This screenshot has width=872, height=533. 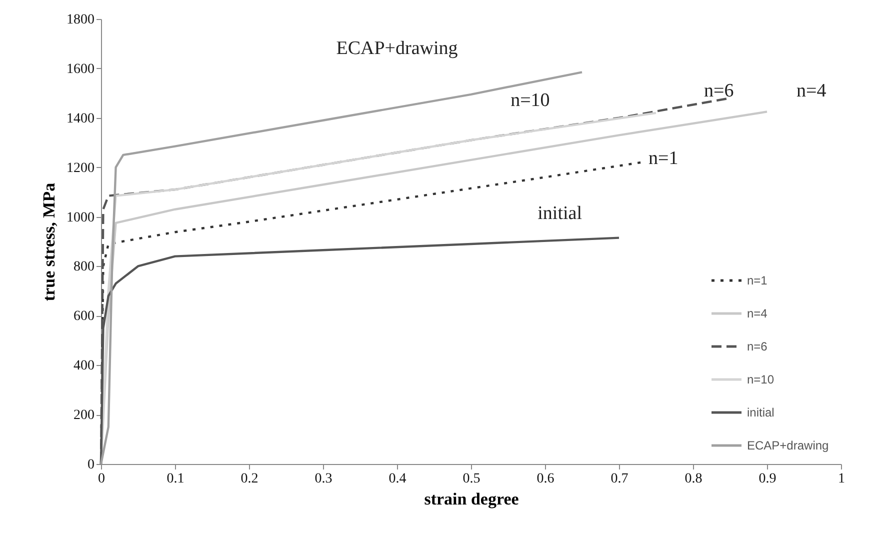 I want to click on x-tick-label: 0, so click(x=101, y=479).